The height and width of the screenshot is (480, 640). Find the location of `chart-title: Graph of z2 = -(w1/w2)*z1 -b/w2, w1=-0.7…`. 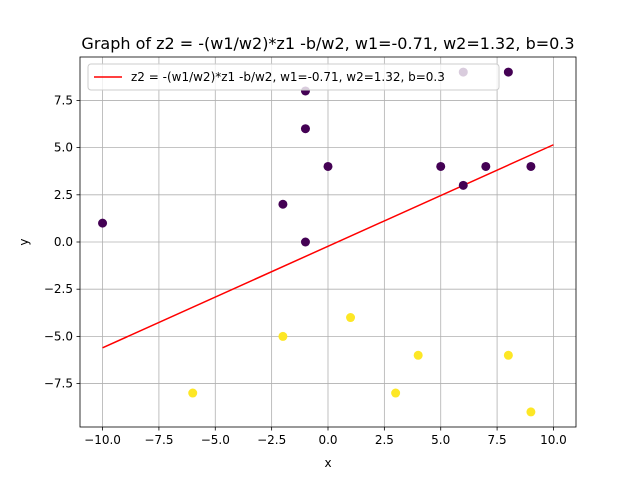

chart-title: Graph of z2 = -(w1/w2)*z1 -b/w2, w1=-0.7… is located at coordinates (327, 43).